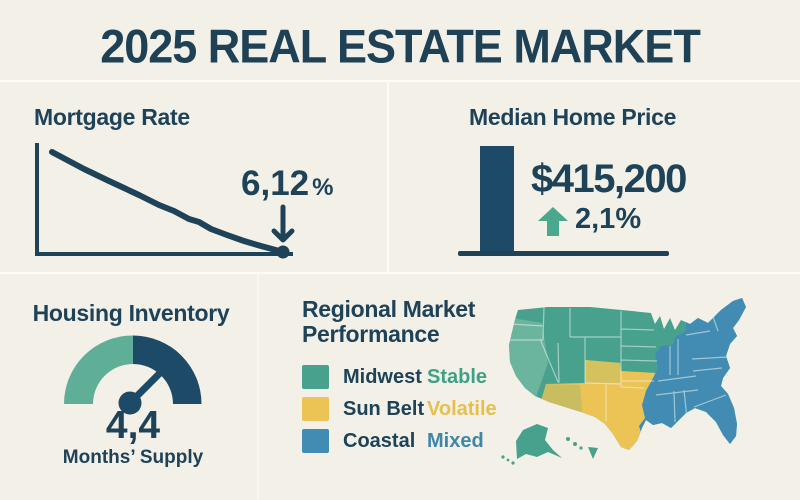  I want to click on gauge-segment-green, so click(98, 369).